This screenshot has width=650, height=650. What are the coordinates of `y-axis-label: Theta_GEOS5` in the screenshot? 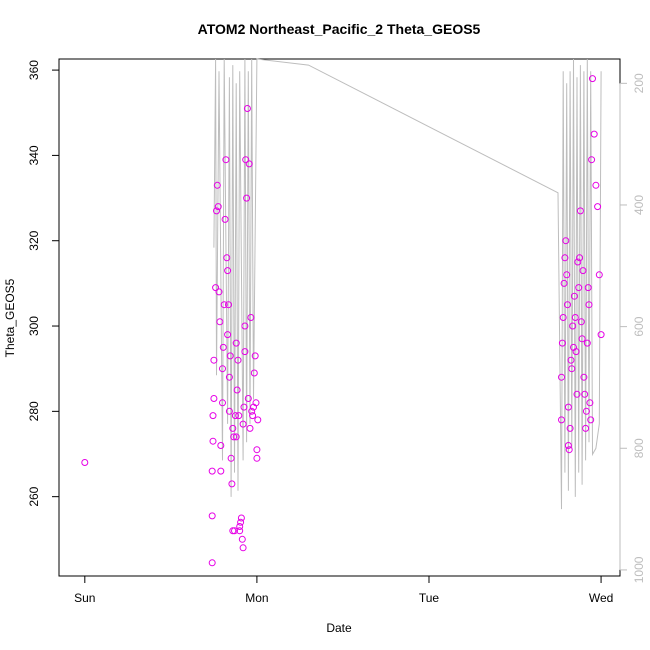 It's located at (10, 317).